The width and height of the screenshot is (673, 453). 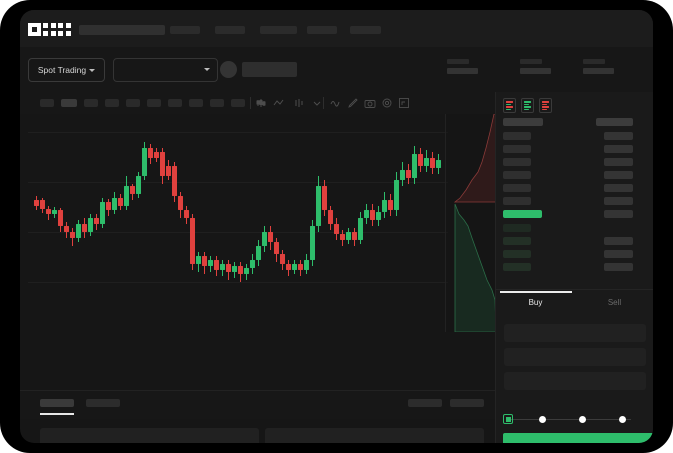 What do you see at coordinates (618, 175) in the screenshot?
I see `orderbook-ask-row-value` at bounding box center [618, 175].